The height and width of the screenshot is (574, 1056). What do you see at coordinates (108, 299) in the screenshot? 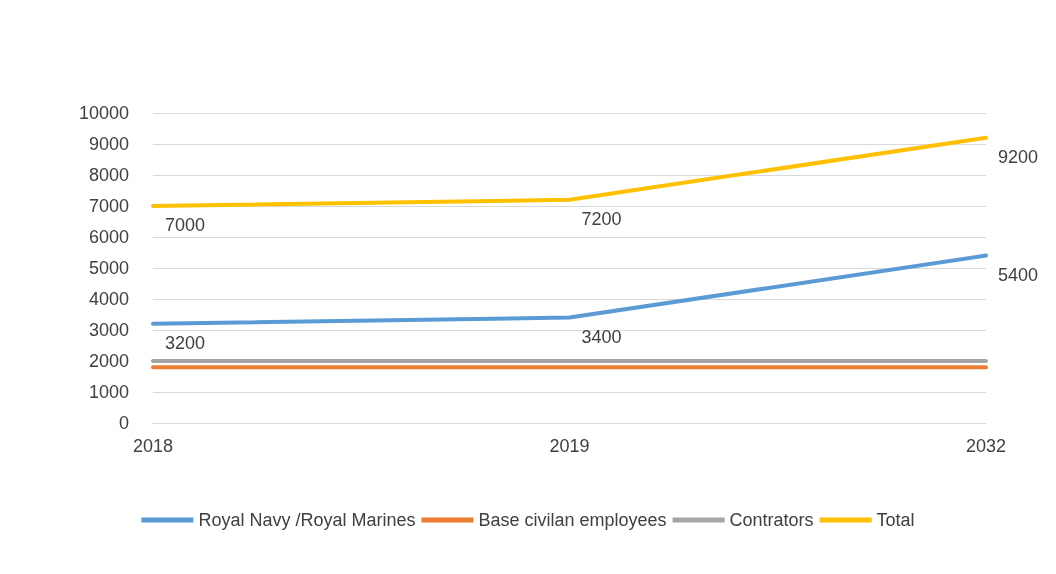
I see `y-tick-label: 4000` at bounding box center [108, 299].